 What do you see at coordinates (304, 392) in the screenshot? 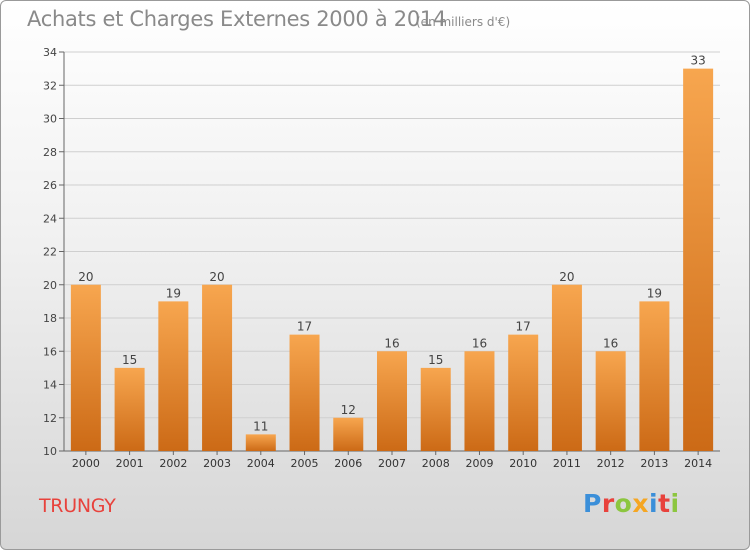
I see `bar-2005` at bounding box center [304, 392].